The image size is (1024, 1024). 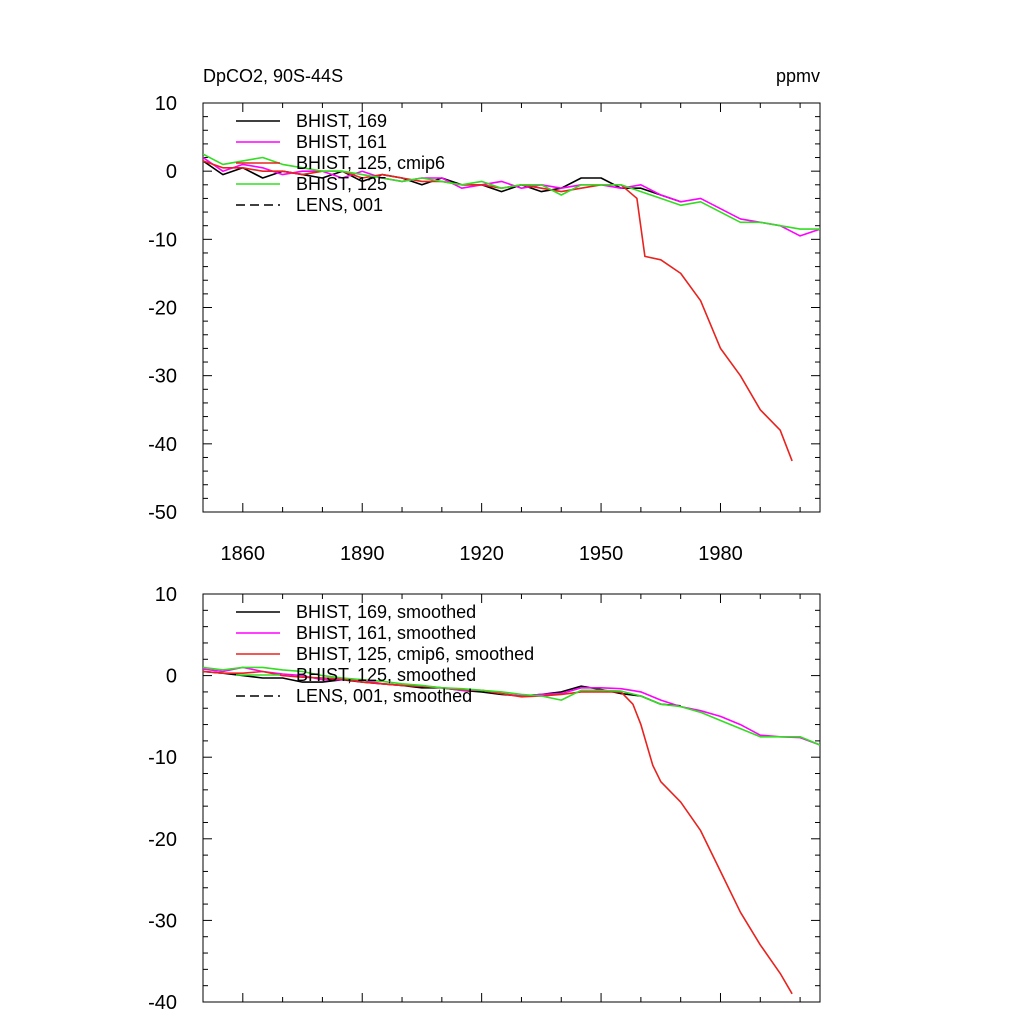 I want to click on x-tick-label: 1980, so click(x=720, y=554).